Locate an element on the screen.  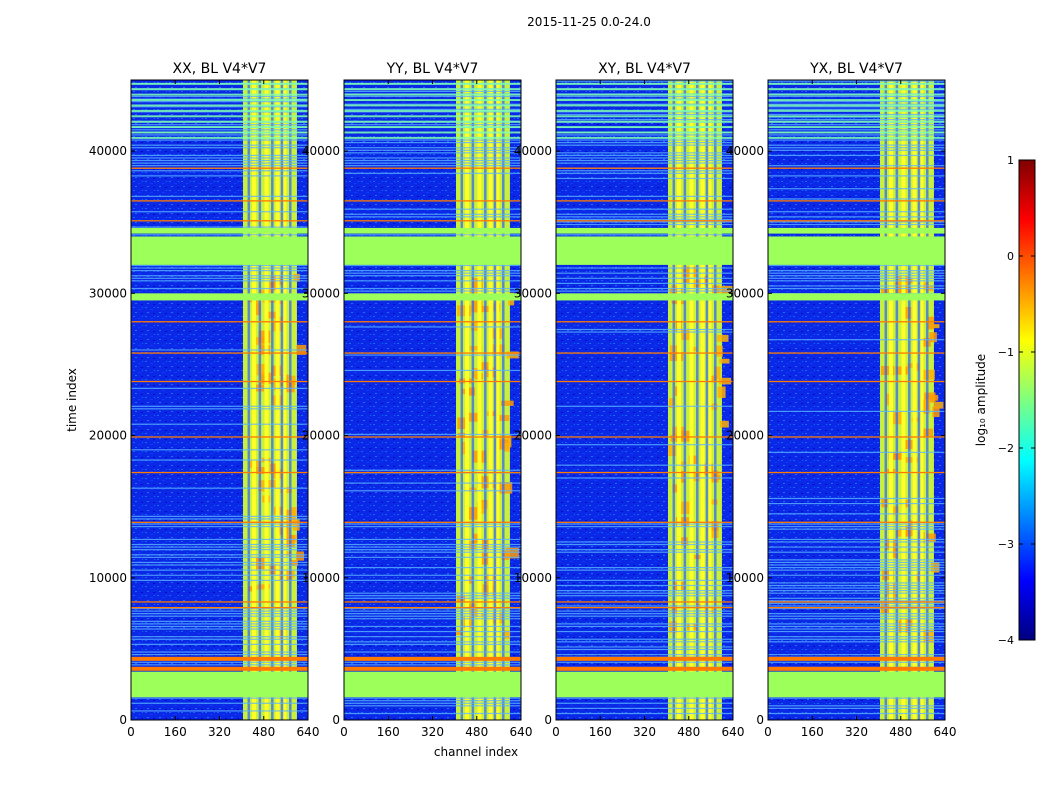
colorbar-gradient is located at coordinates (1027, 400).